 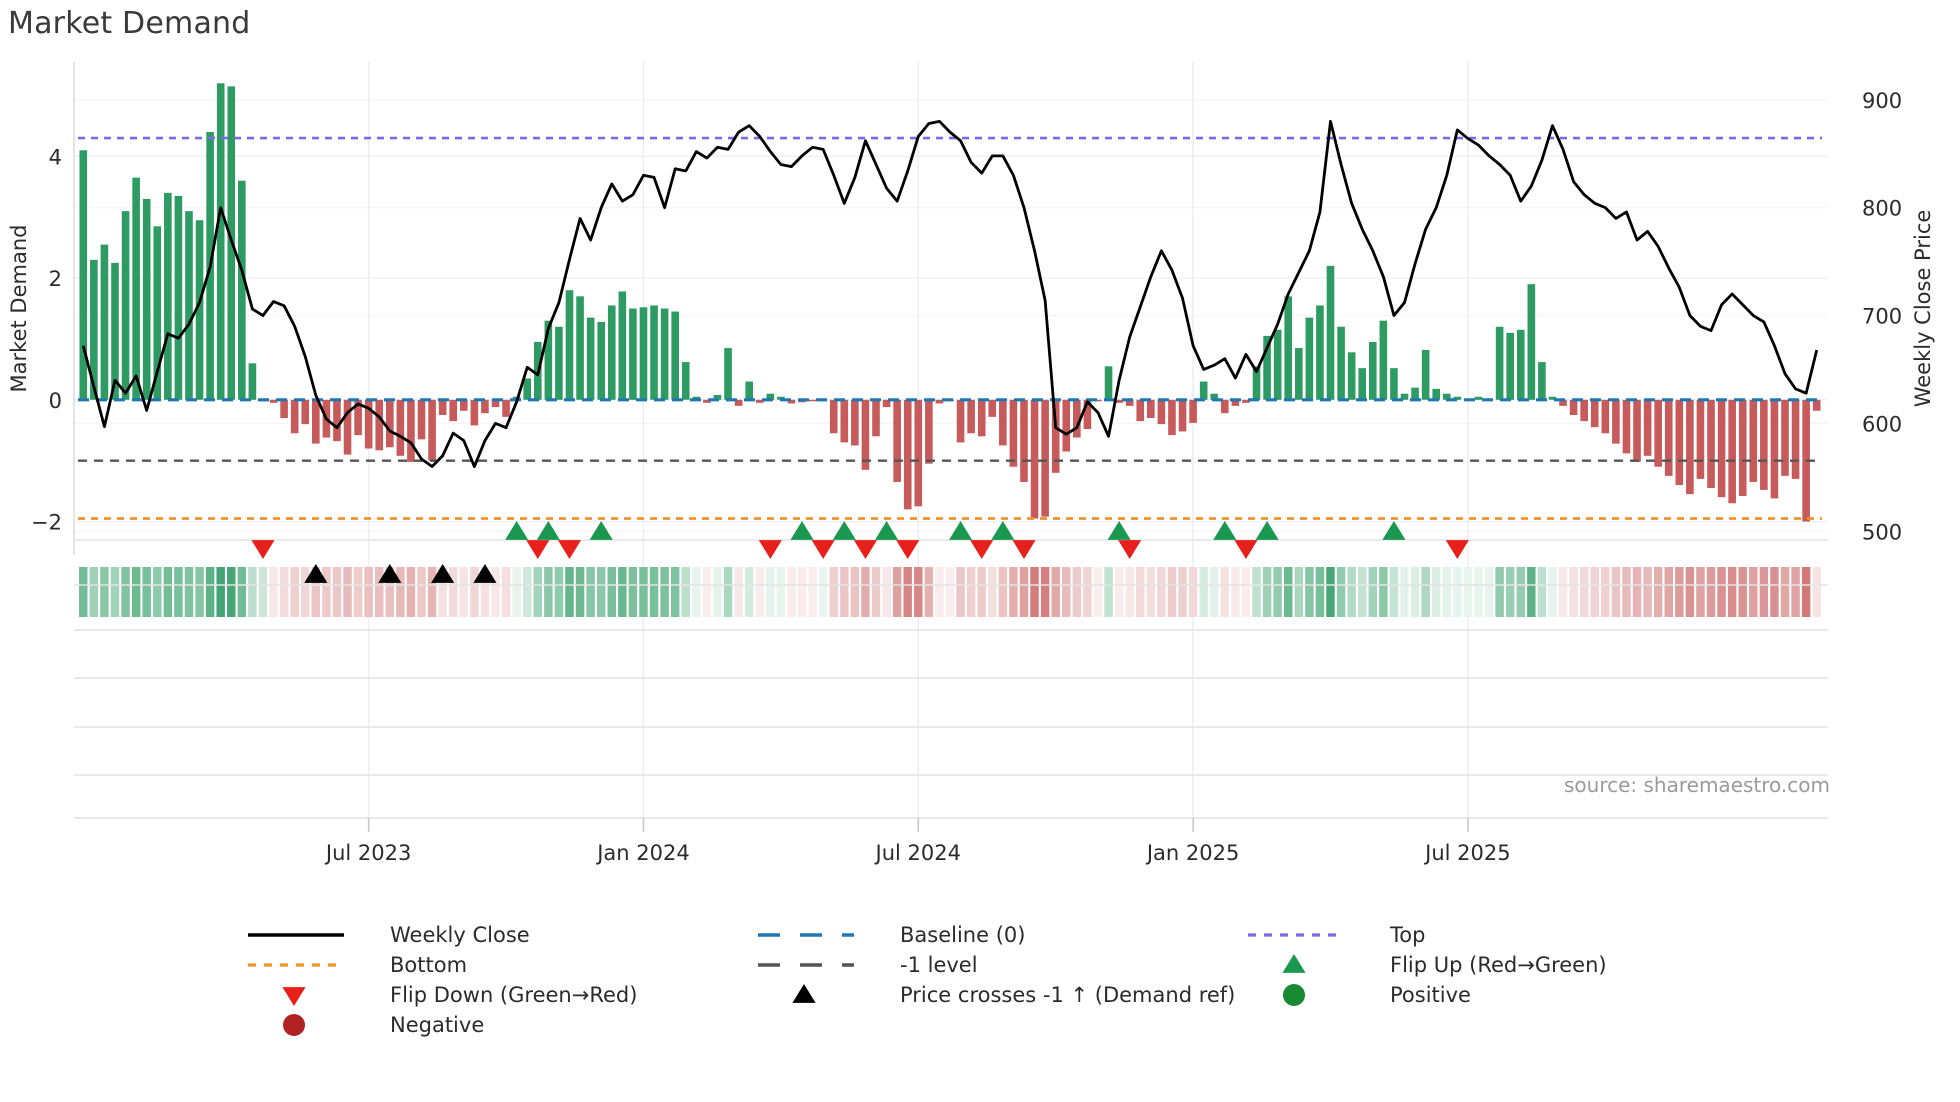 What do you see at coordinates (1192, 853) in the screenshot?
I see `x-axis-tick-label: Jan 2025` at bounding box center [1192, 853].